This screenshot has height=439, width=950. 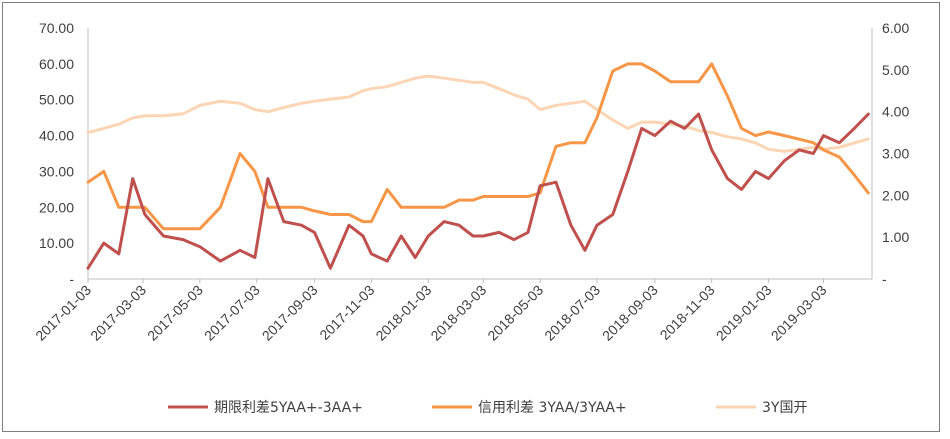 What do you see at coordinates (572, 313) in the screenshot?
I see `x-tick-label: 2018-07-03` at bounding box center [572, 313].